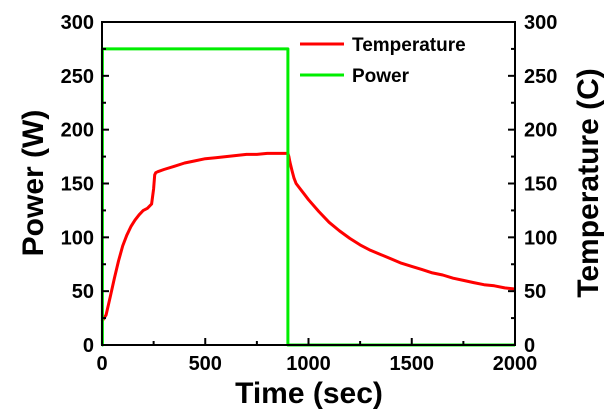  What do you see at coordinates (540, 185) in the screenshot?
I see `right-y-tick-label: 150` at bounding box center [540, 185].